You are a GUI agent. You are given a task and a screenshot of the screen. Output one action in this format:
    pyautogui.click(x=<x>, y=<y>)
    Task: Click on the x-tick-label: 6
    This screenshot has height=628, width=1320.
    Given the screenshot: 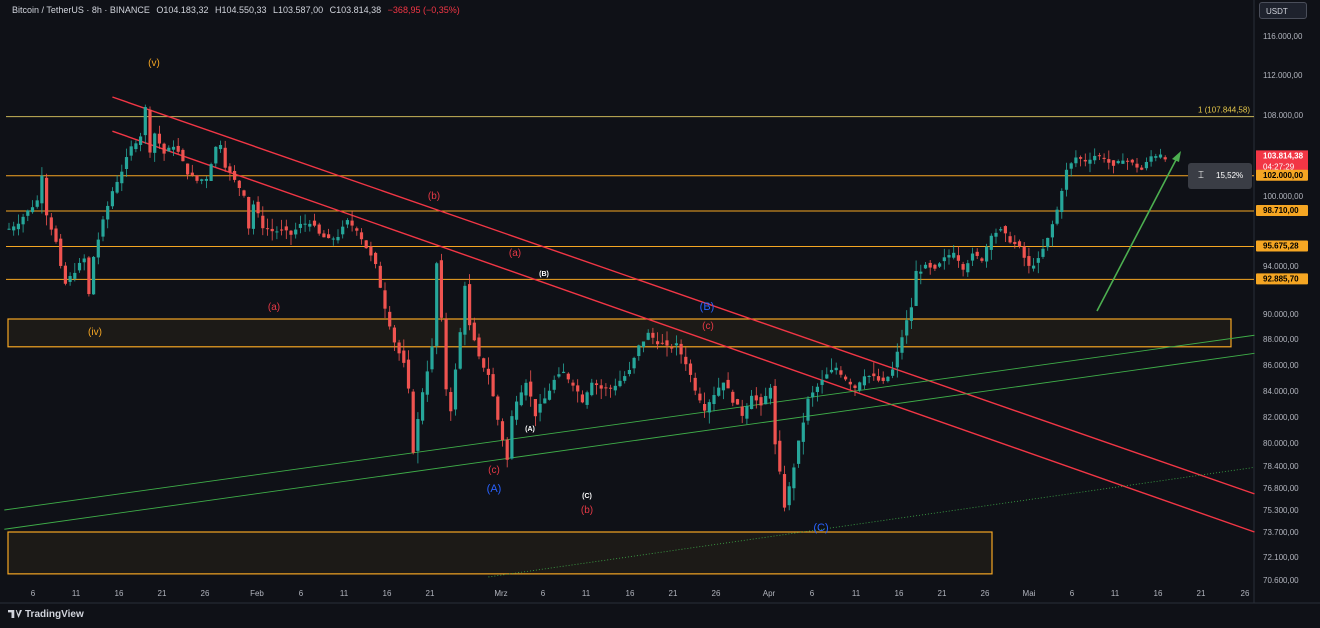 What is the action you would take?
    pyautogui.click(x=33, y=593)
    